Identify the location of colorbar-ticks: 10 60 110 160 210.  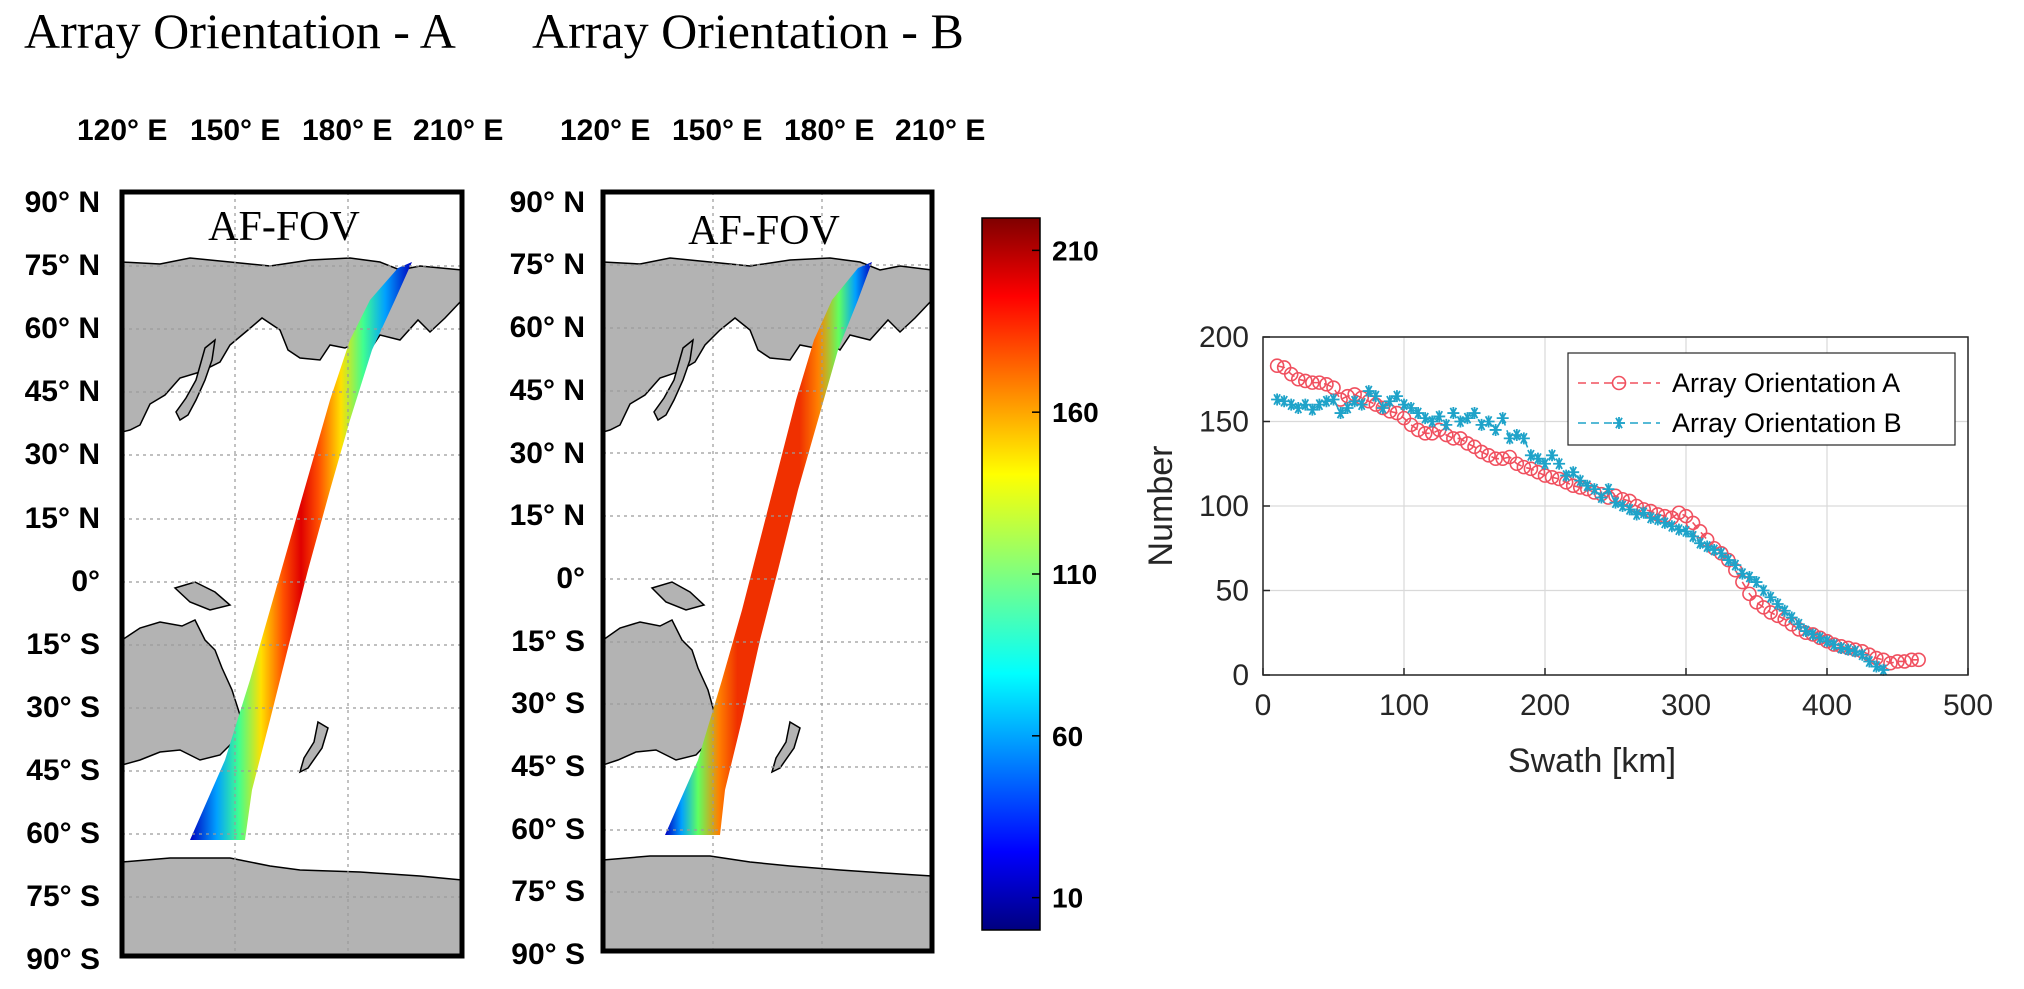
(1065, 574).